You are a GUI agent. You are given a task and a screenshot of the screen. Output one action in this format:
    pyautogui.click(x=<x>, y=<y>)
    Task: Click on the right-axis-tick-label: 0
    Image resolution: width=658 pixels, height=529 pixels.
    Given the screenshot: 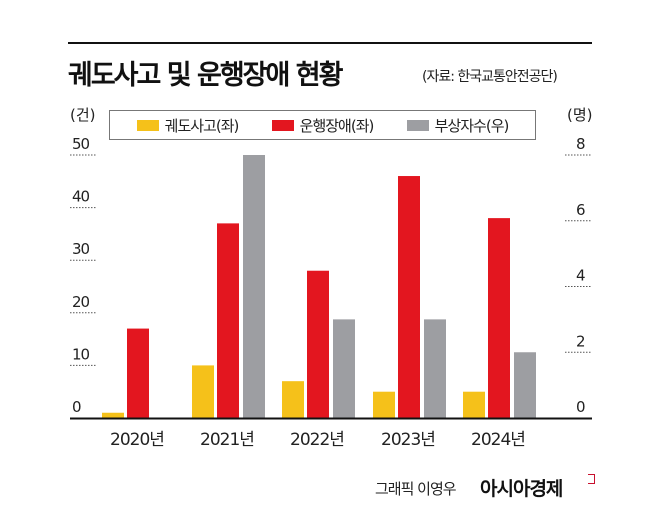 What is the action you would take?
    pyautogui.click(x=581, y=407)
    